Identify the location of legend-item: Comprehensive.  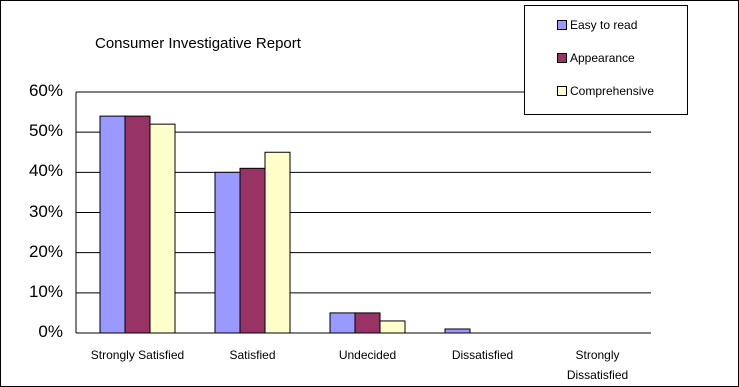
(605, 91).